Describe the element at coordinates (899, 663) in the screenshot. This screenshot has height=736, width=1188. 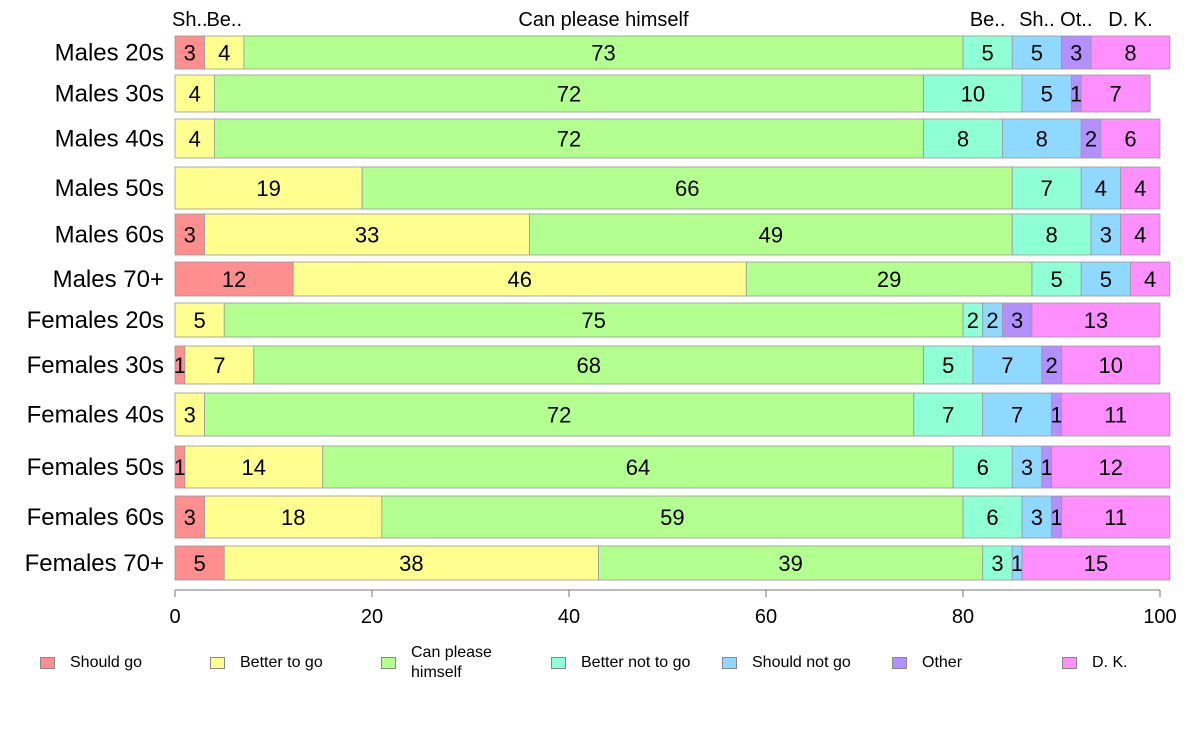
I see `legend-swatch-other` at that location.